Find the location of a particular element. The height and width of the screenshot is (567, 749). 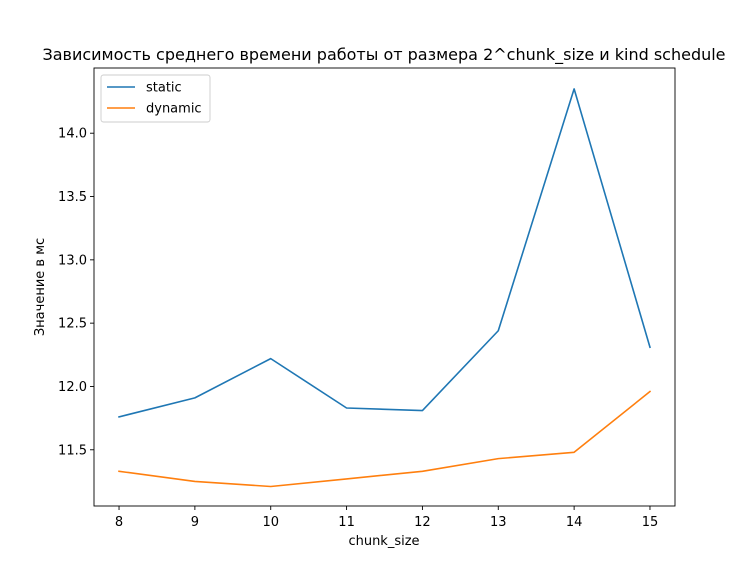

x-tick-label: 13 is located at coordinates (498, 522).